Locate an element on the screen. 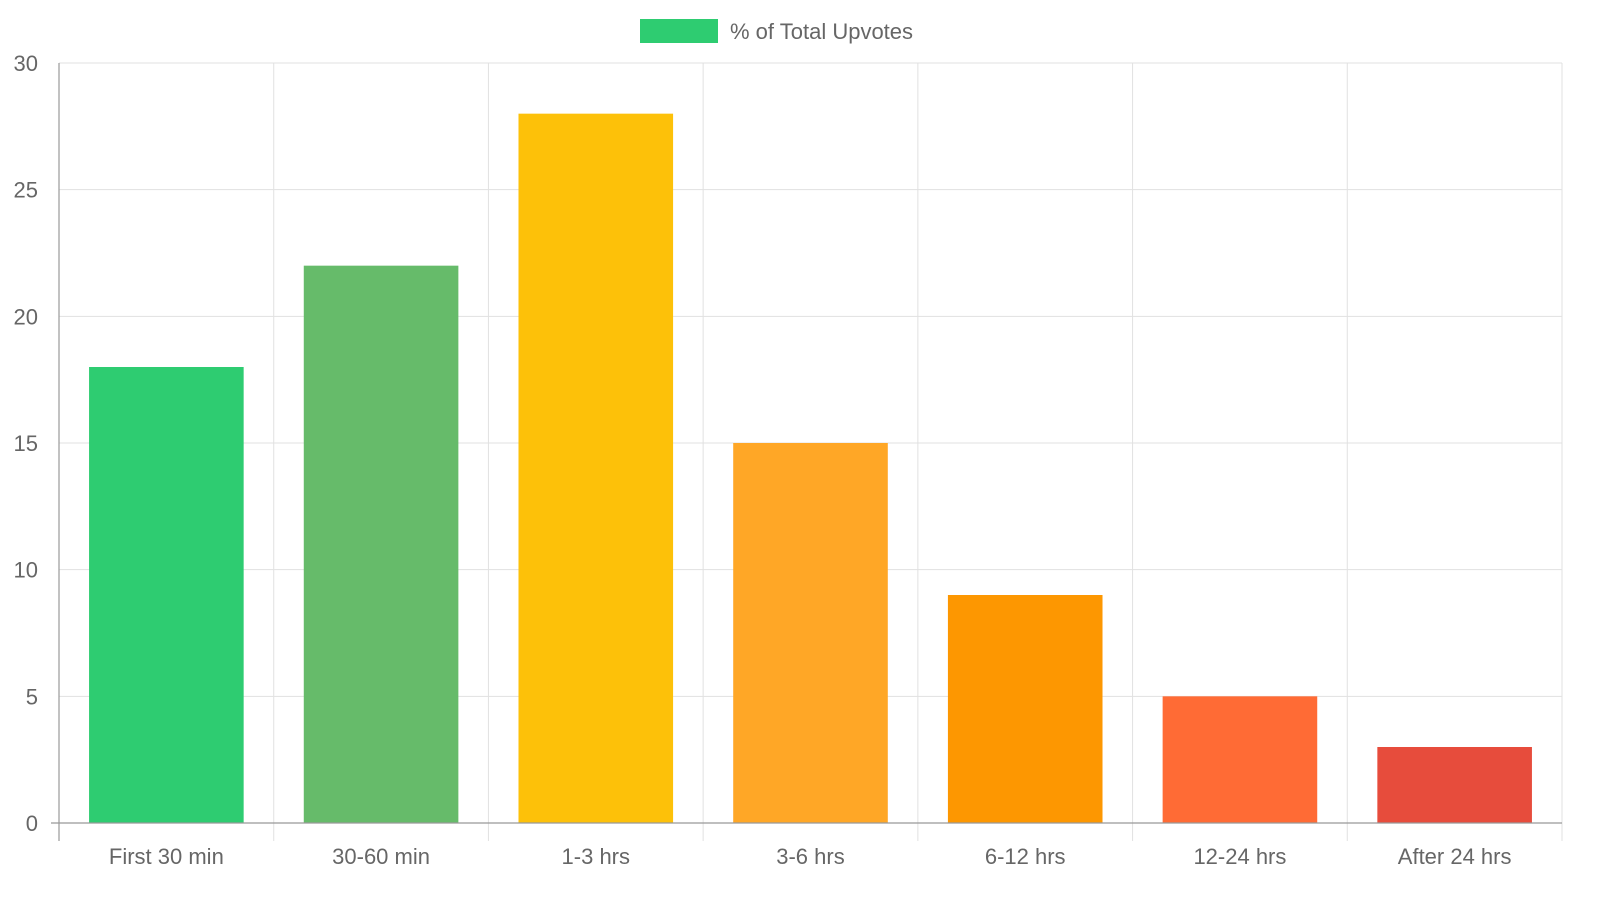 This screenshot has width=1600, height=900. y-axis-ticks: 0 5 10 15 20 25 30 is located at coordinates (26, 443).